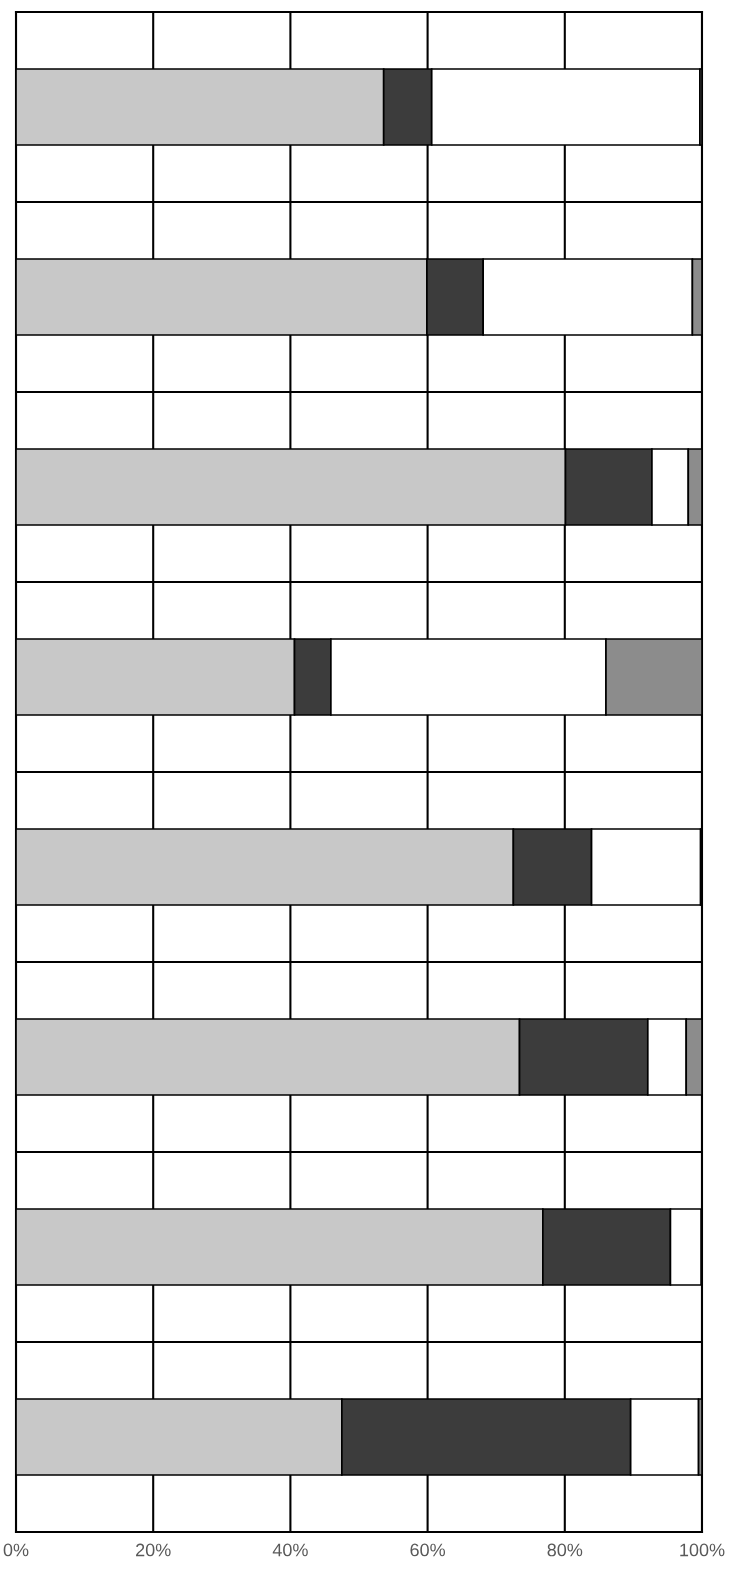 The height and width of the screenshot is (1572, 735). I want to click on x-tick-label: 20%, so click(153, 1550).